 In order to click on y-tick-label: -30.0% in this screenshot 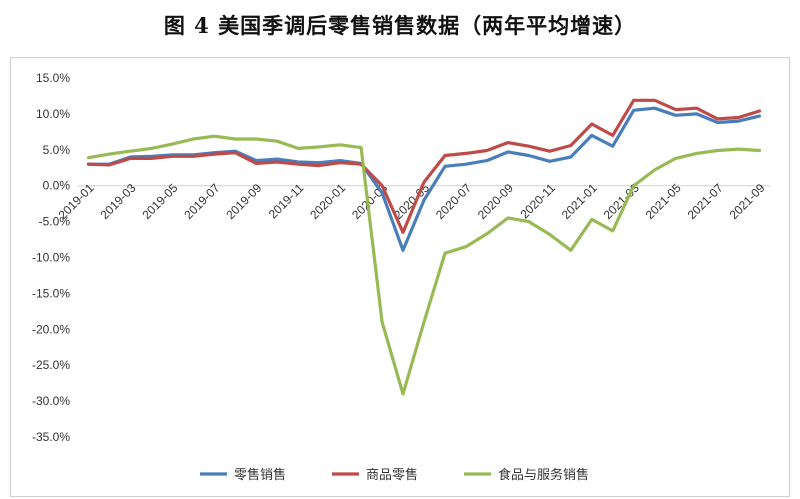, I will do `click(51, 401)`.